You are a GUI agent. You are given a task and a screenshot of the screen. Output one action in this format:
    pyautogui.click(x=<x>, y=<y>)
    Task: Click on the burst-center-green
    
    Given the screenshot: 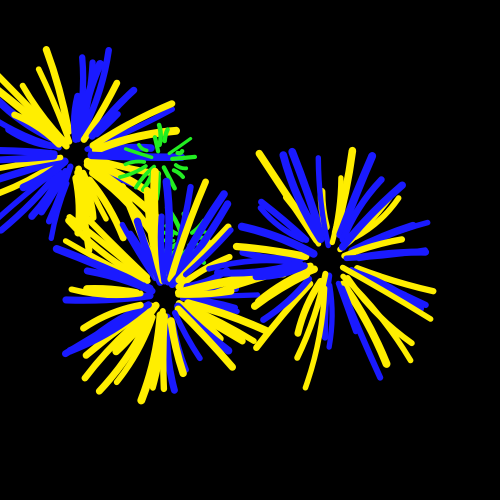 What is the action you would take?
    pyautogui.click(x=158, y=161)
    